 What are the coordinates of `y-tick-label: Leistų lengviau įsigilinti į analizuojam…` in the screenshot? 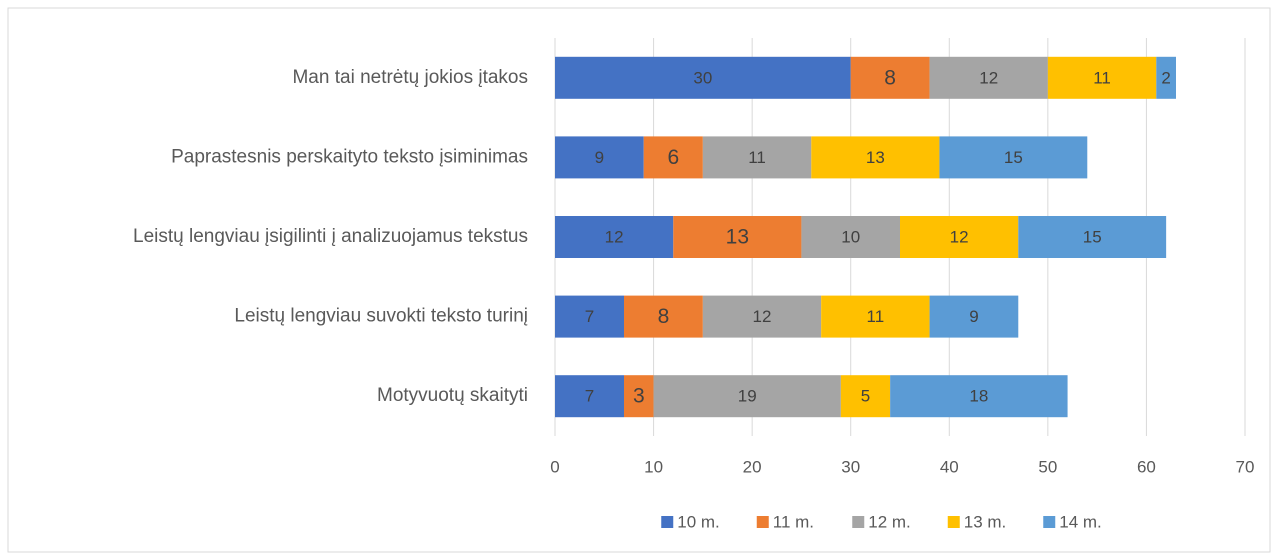 It's located at (330, 236).